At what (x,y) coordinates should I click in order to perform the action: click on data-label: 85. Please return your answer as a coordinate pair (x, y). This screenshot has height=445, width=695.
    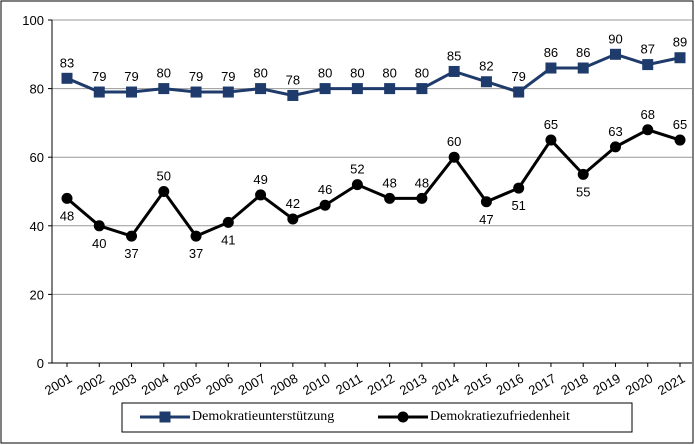
    Looking at the image, I should click on (454, 55).